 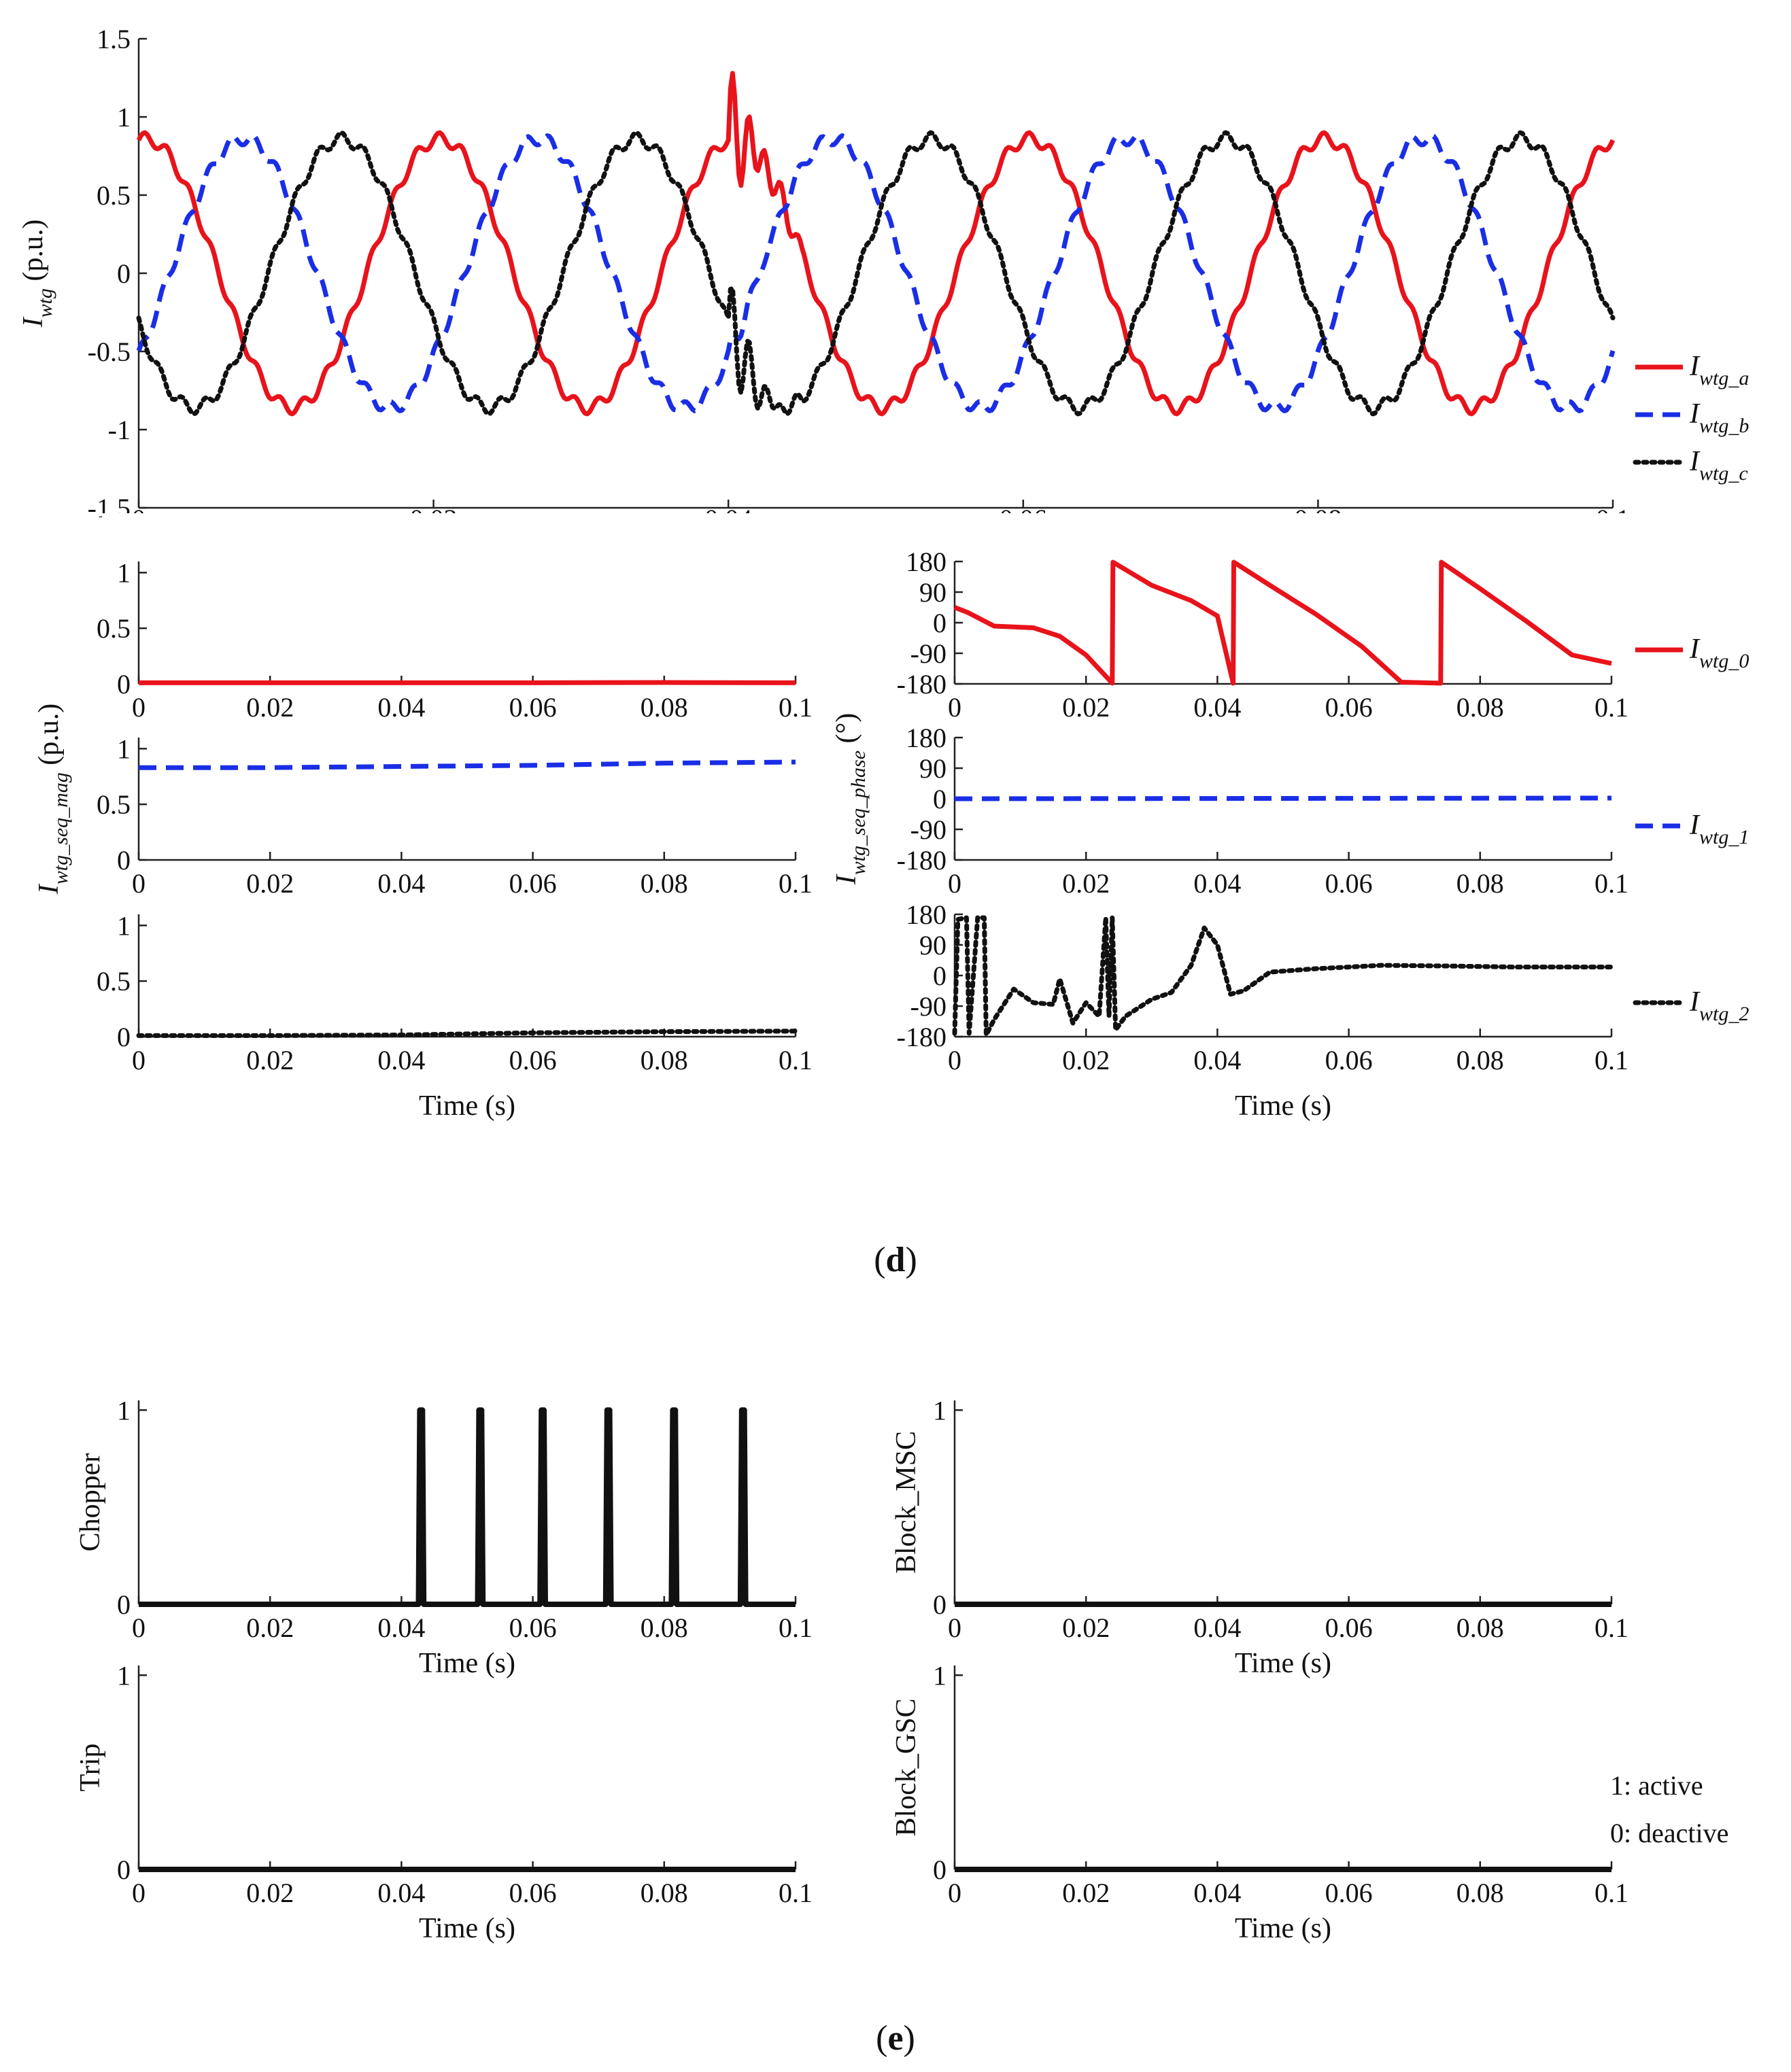 I want to click on y-axis-label: Block_GSC, so click(x=907, y=1767).